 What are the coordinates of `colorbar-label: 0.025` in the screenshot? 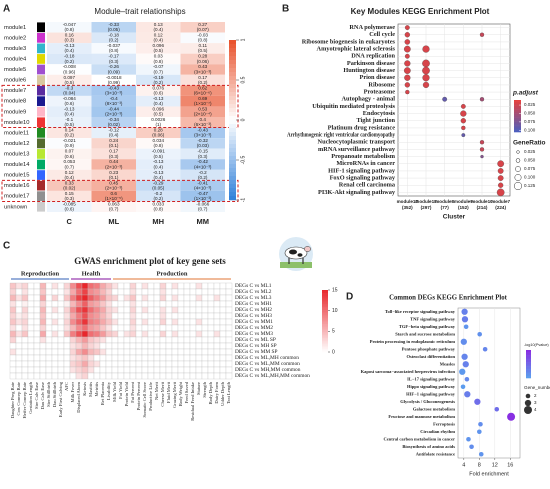 It's located at (530, 104).